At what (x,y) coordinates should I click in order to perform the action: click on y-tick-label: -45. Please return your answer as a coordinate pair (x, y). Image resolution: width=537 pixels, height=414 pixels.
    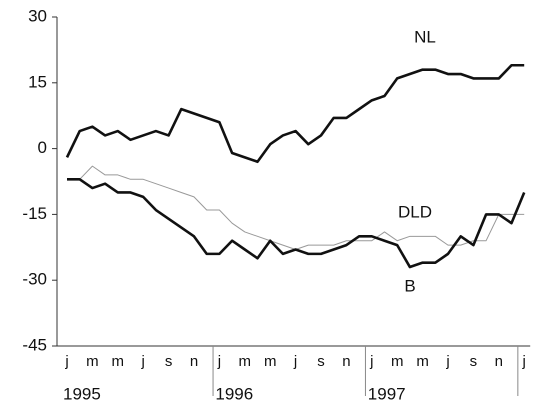
    Looking at the image, I should click on (34, 344).